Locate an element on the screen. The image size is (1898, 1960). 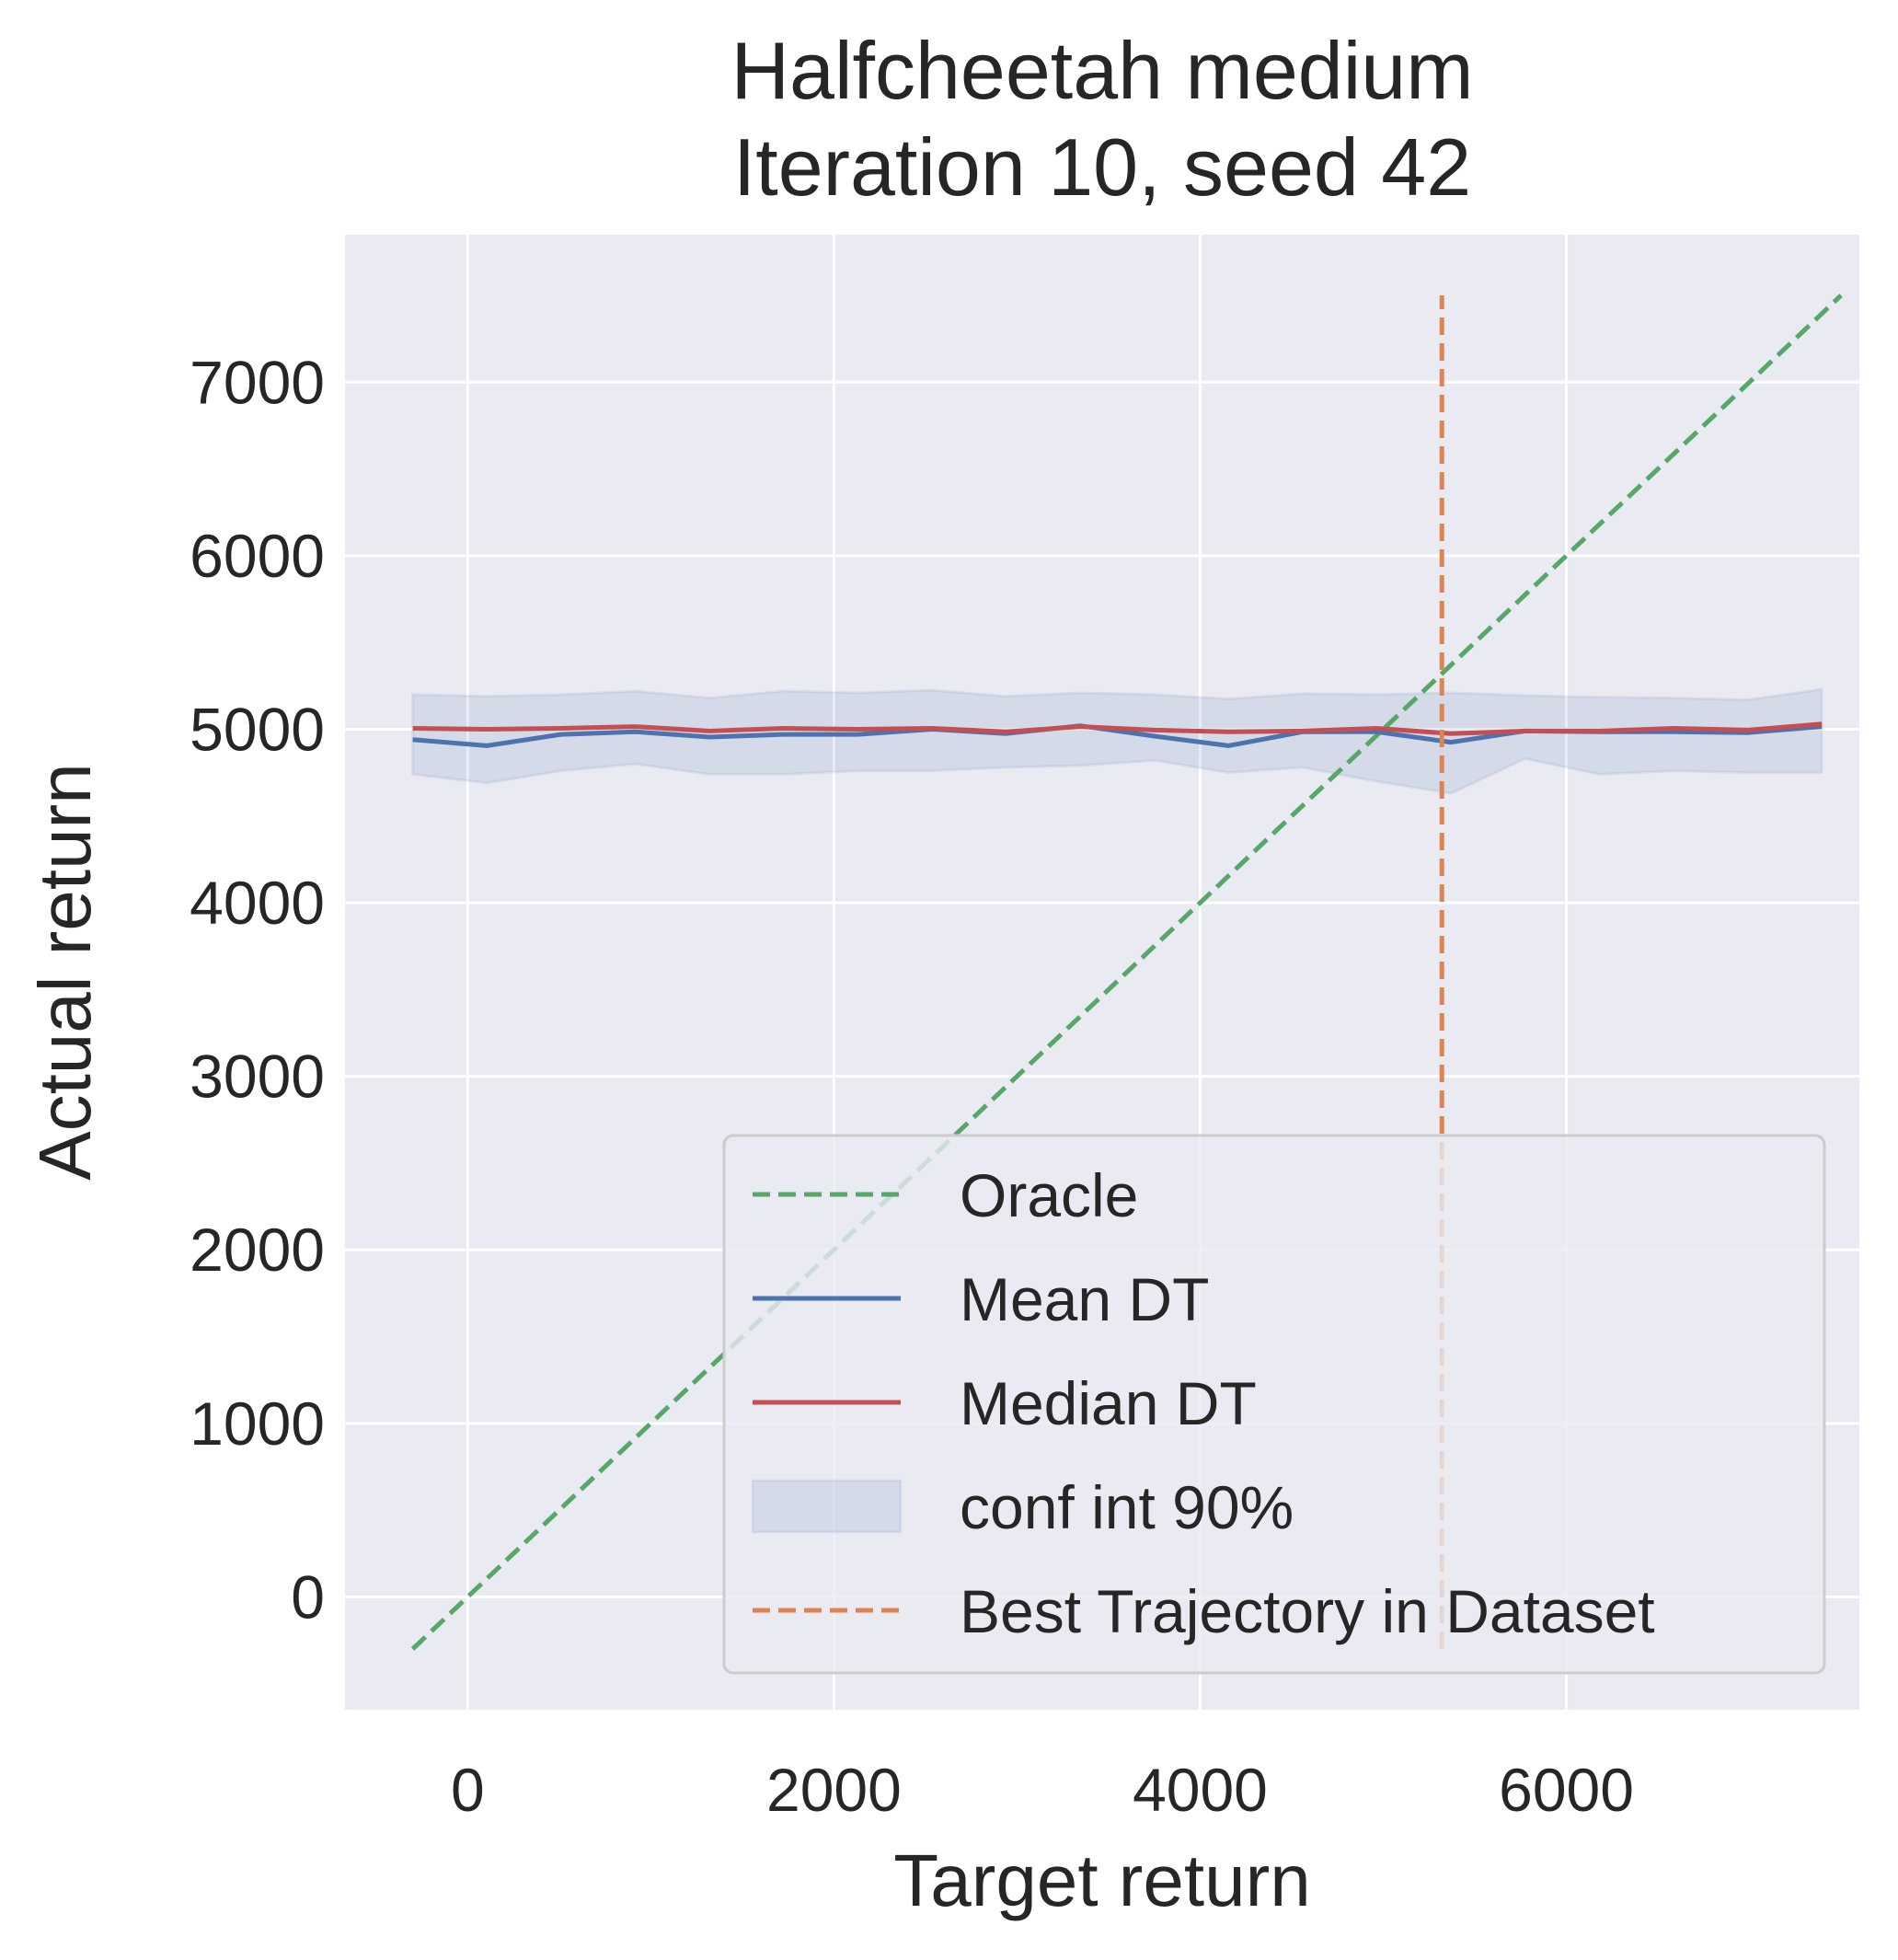
chart-title: Halfcheetah medium Iteration 10, seed 42 is located at coordinates (1101, 119).